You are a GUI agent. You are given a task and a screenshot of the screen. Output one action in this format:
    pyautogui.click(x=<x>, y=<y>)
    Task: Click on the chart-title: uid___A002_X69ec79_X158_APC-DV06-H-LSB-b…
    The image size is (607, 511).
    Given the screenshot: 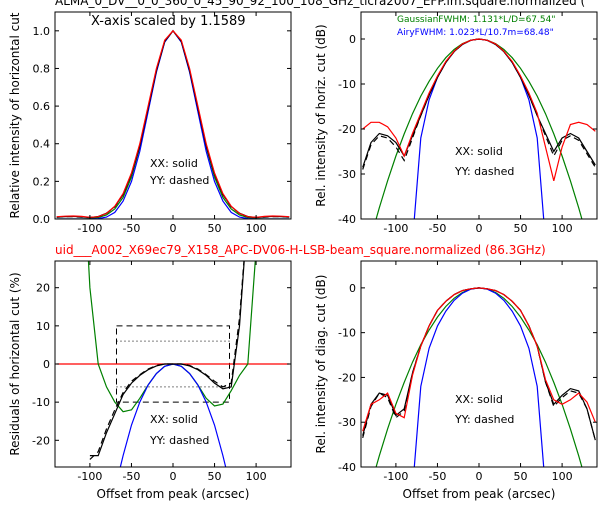 What is the action you would take?
    pyautogui.click(x=300, y=250)
    